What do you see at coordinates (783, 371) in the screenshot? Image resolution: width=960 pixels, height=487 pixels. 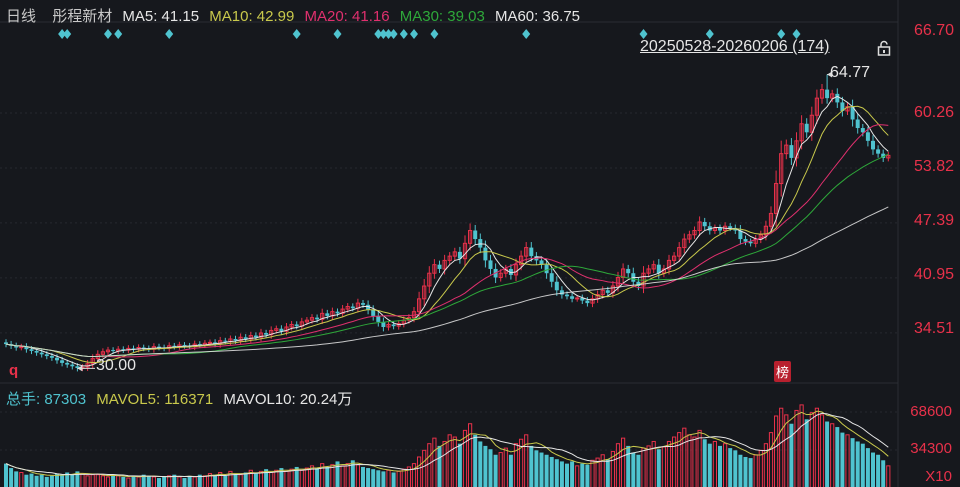 I see `rank-badge: 榜` at bounding box center [783, 371].